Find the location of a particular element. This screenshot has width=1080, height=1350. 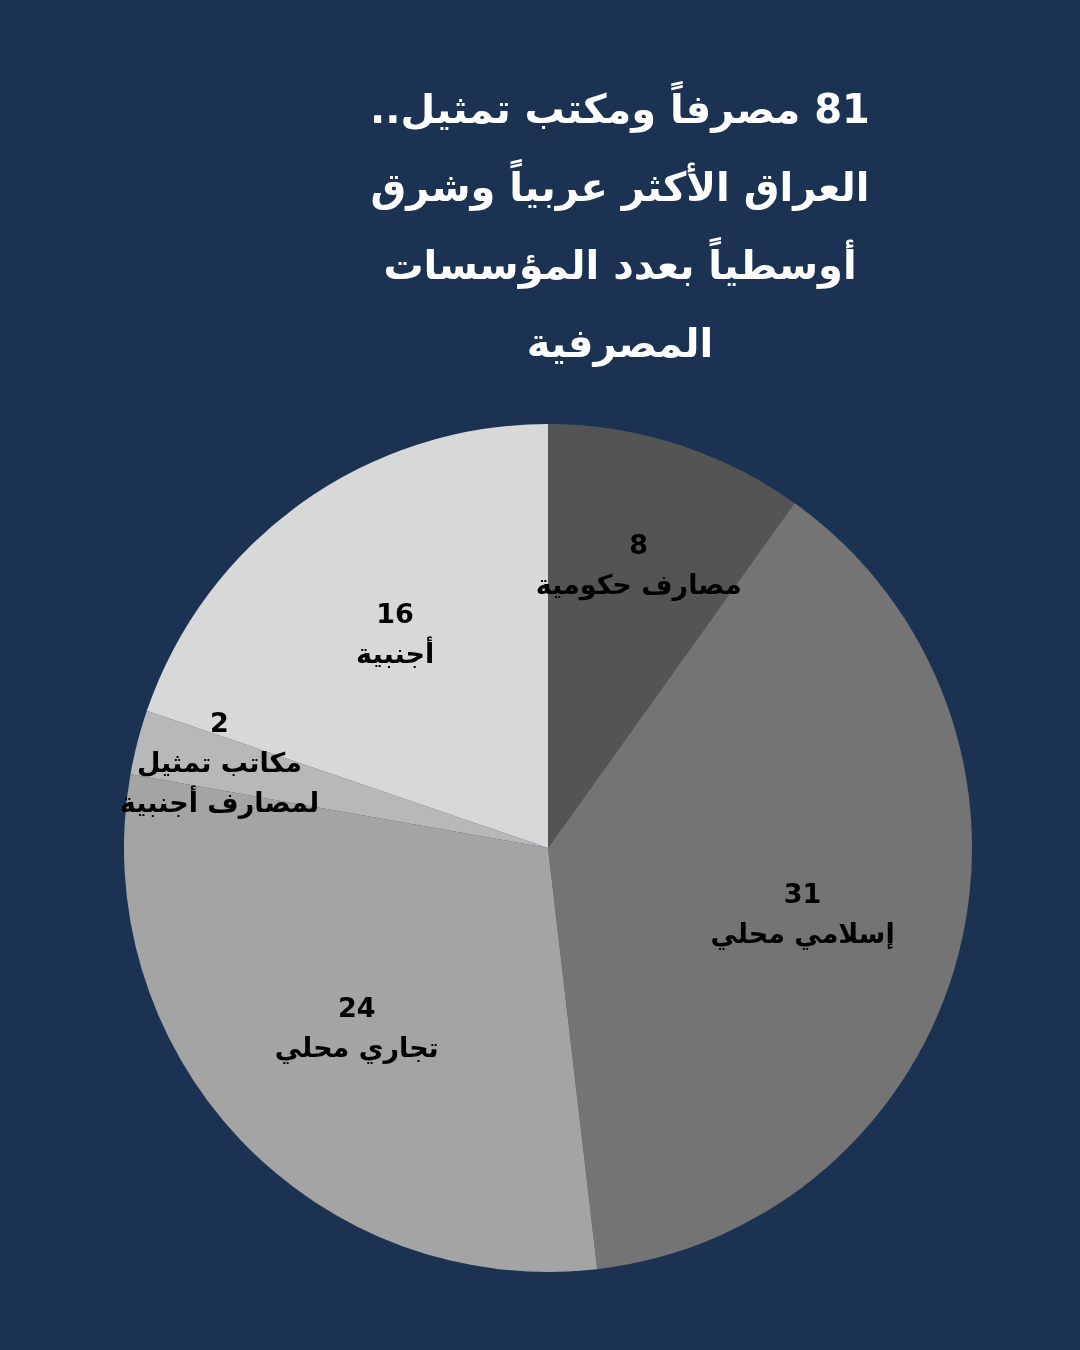

data-label: 24 is located at coordinates (357, 1008).